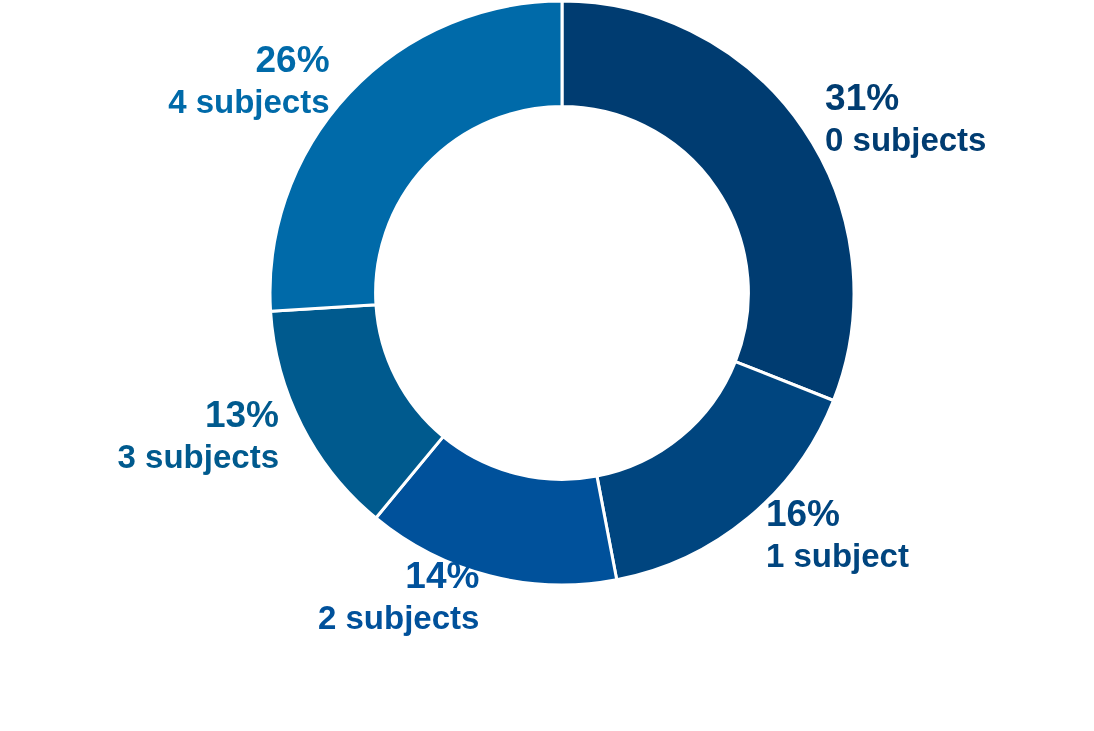 The width and height of the screenshot is (1094, 731). I want to click on slice-label: 2 subjects, so click(398, 617).